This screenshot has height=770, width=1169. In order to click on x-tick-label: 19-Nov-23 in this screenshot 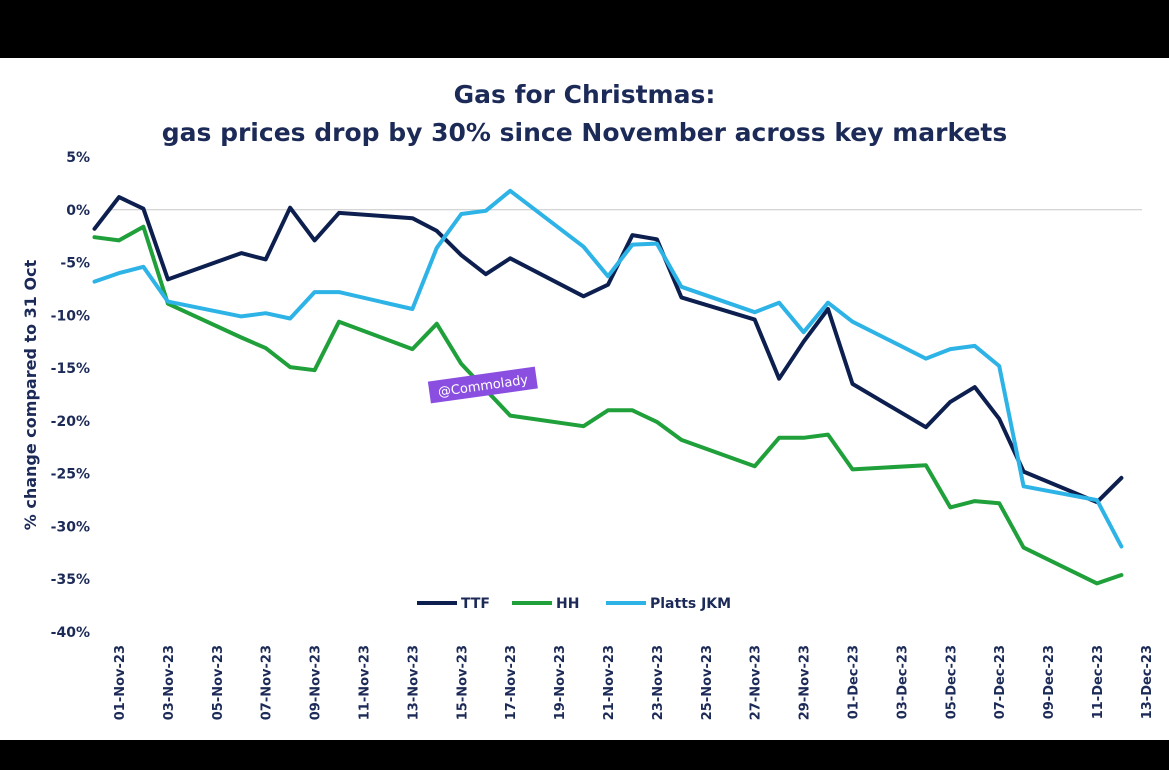, I will do `click(560, 682)`.